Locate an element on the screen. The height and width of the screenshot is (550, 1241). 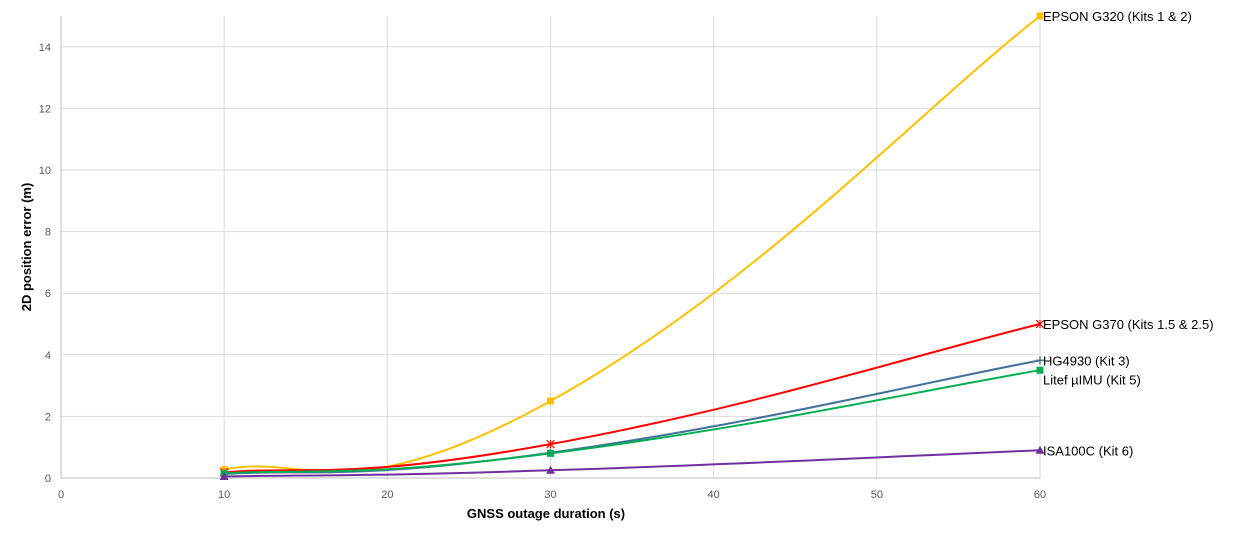
x-tick-label: 60 is located at coordinates (1040, 495).